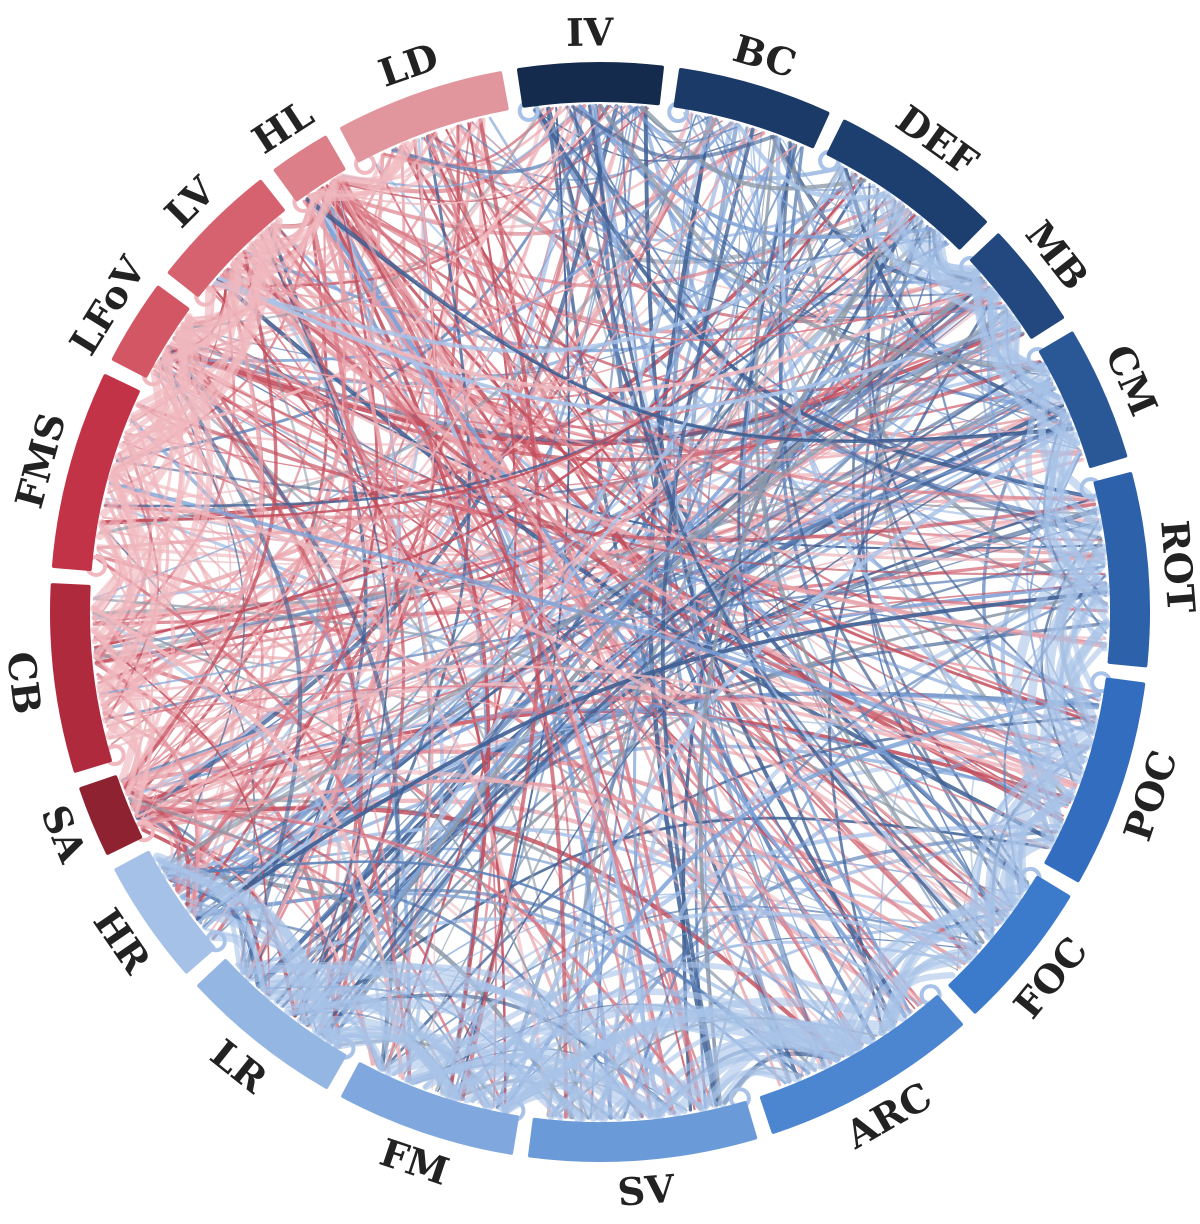 The height and width of the screenshot is (1224, 1200). I want to click on segment-arc-rot, so click(1121, 570).